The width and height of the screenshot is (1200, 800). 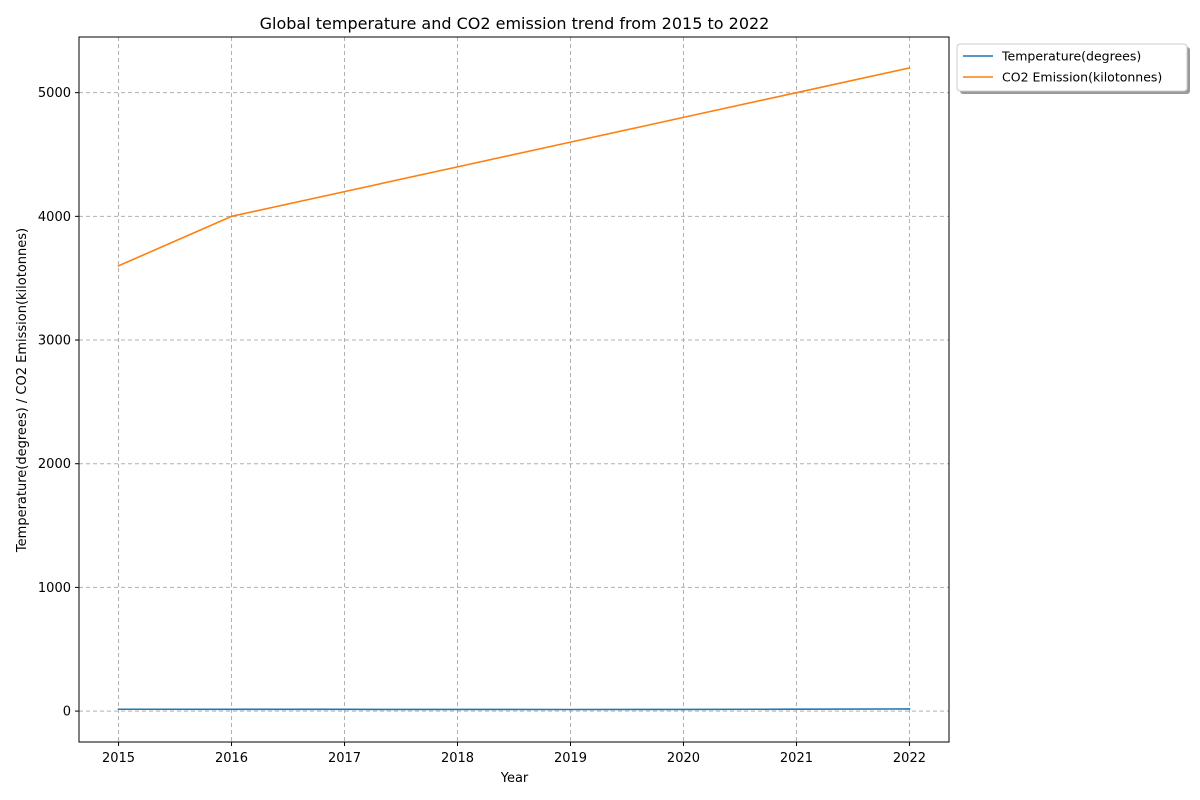 What do you see at coordinates (118, 758) in the screenshot?
I see `x-tick-label: 2015` at bounding box center [118, 758].